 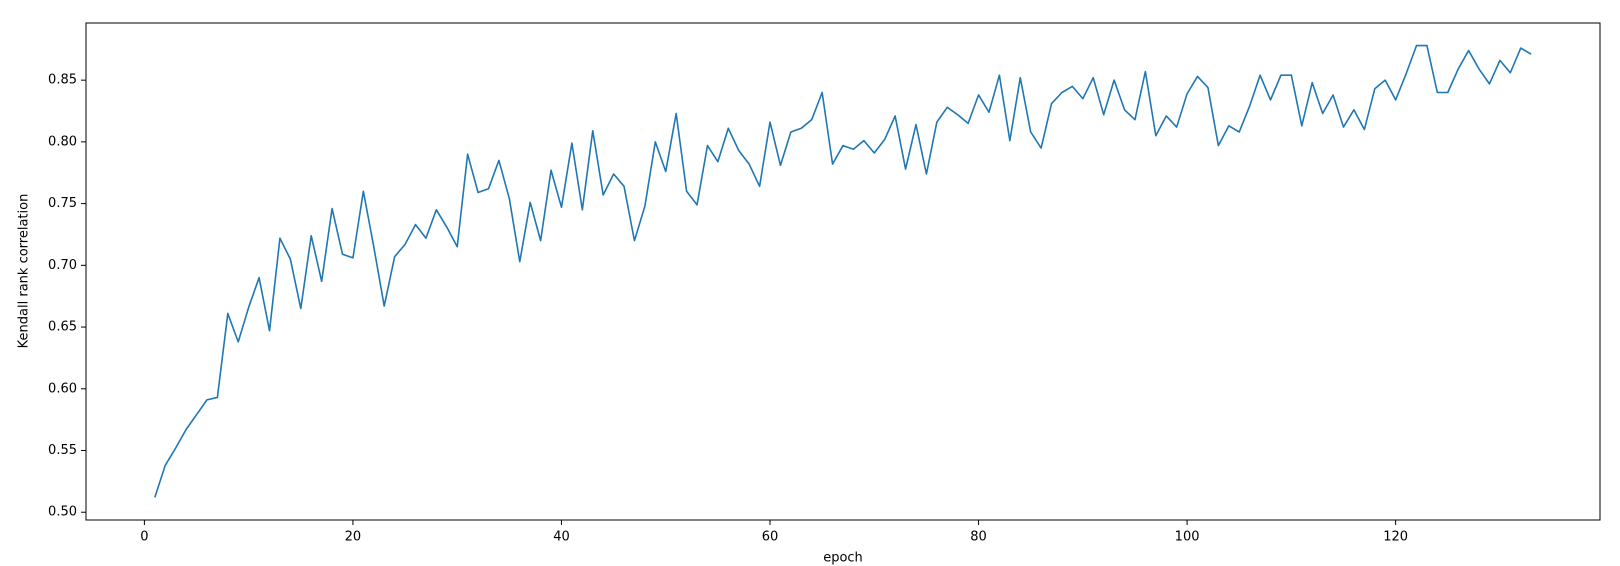 What do you see at coordinates (843, 558) in the screenshot?
I see `x-axis-label: epoch` at bounding box center [843, 558].